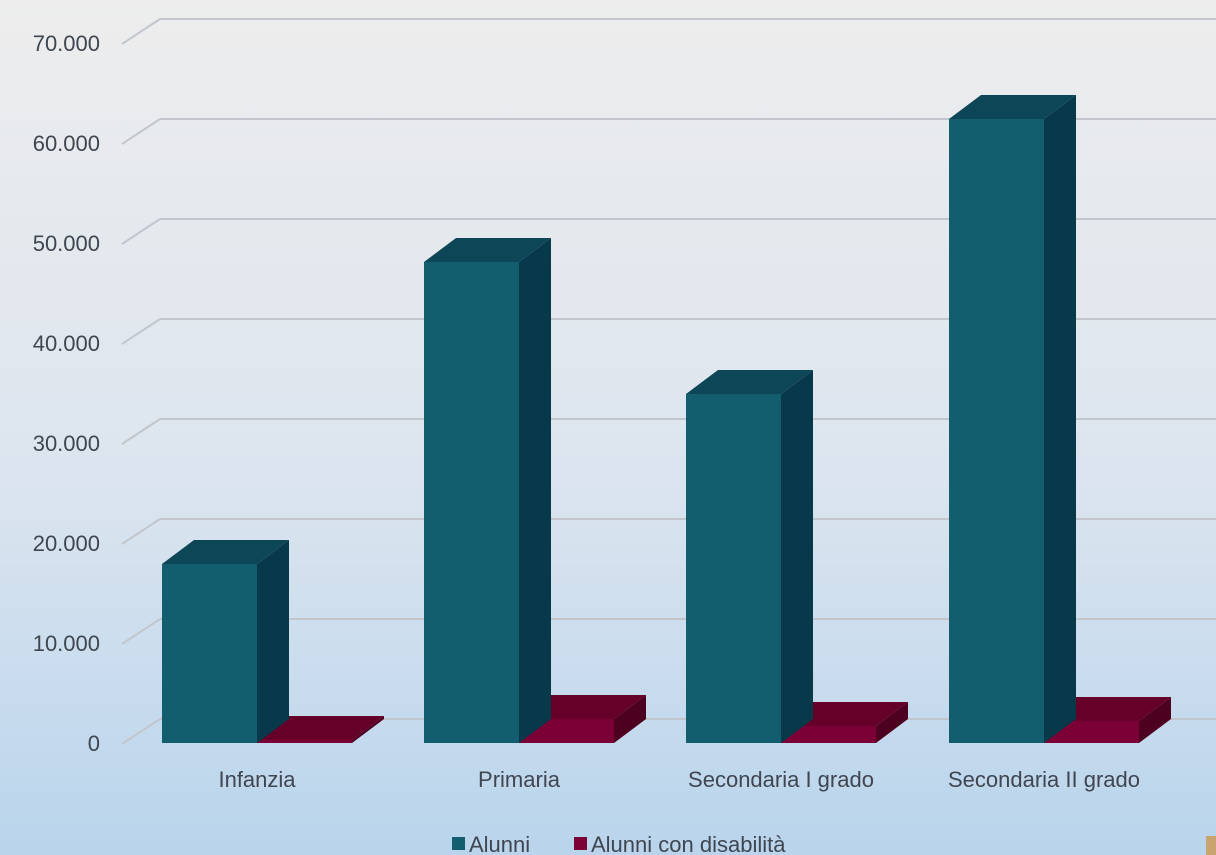  What do you see at coordinates (66, 243) in the screenshot?
I see `y-tick-label: 50.000` at bounding box center [66, 243].